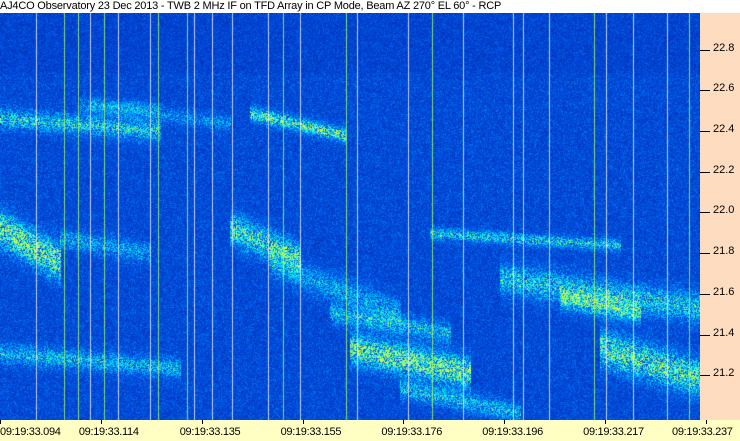 This screenshot has width=740, height=441. Describe the element at coordinates (108, 432) in the screenshot. I see `x-tick-label: 09:19:33.114` at that location.